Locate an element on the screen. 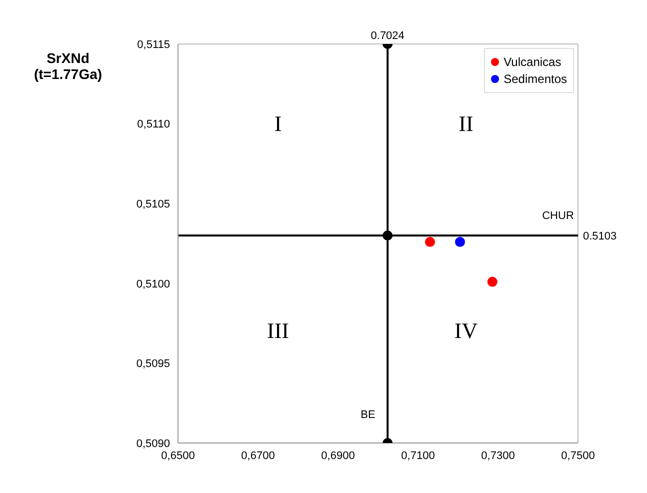  legend-label: Vulcanicas is located at coordinates (533, 62).